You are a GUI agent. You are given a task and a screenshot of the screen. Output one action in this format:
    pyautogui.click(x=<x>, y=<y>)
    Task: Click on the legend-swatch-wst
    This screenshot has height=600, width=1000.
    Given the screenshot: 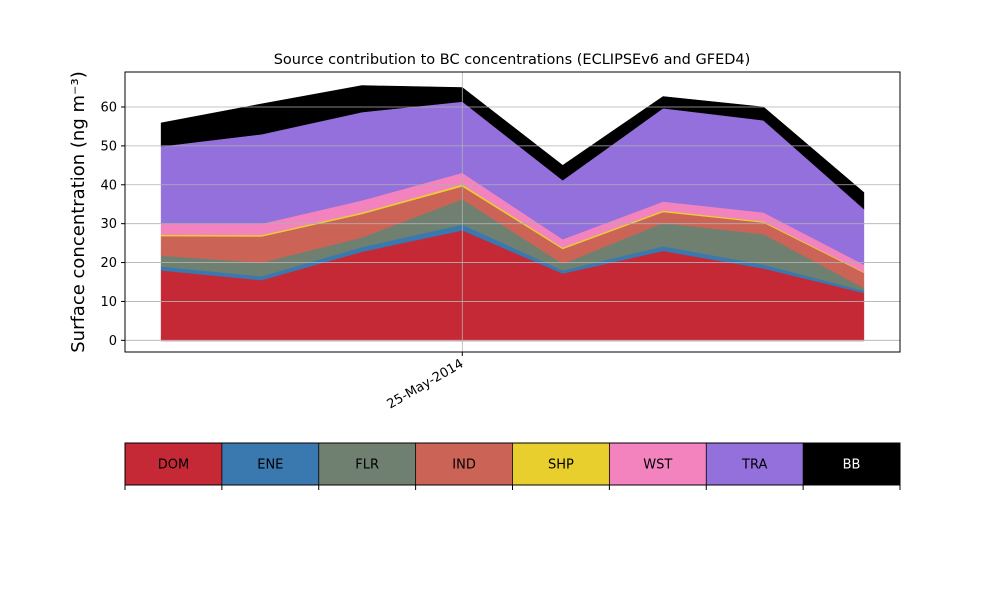 What is the action you would take?
    pyautogui.click(x=658, y=464)
    